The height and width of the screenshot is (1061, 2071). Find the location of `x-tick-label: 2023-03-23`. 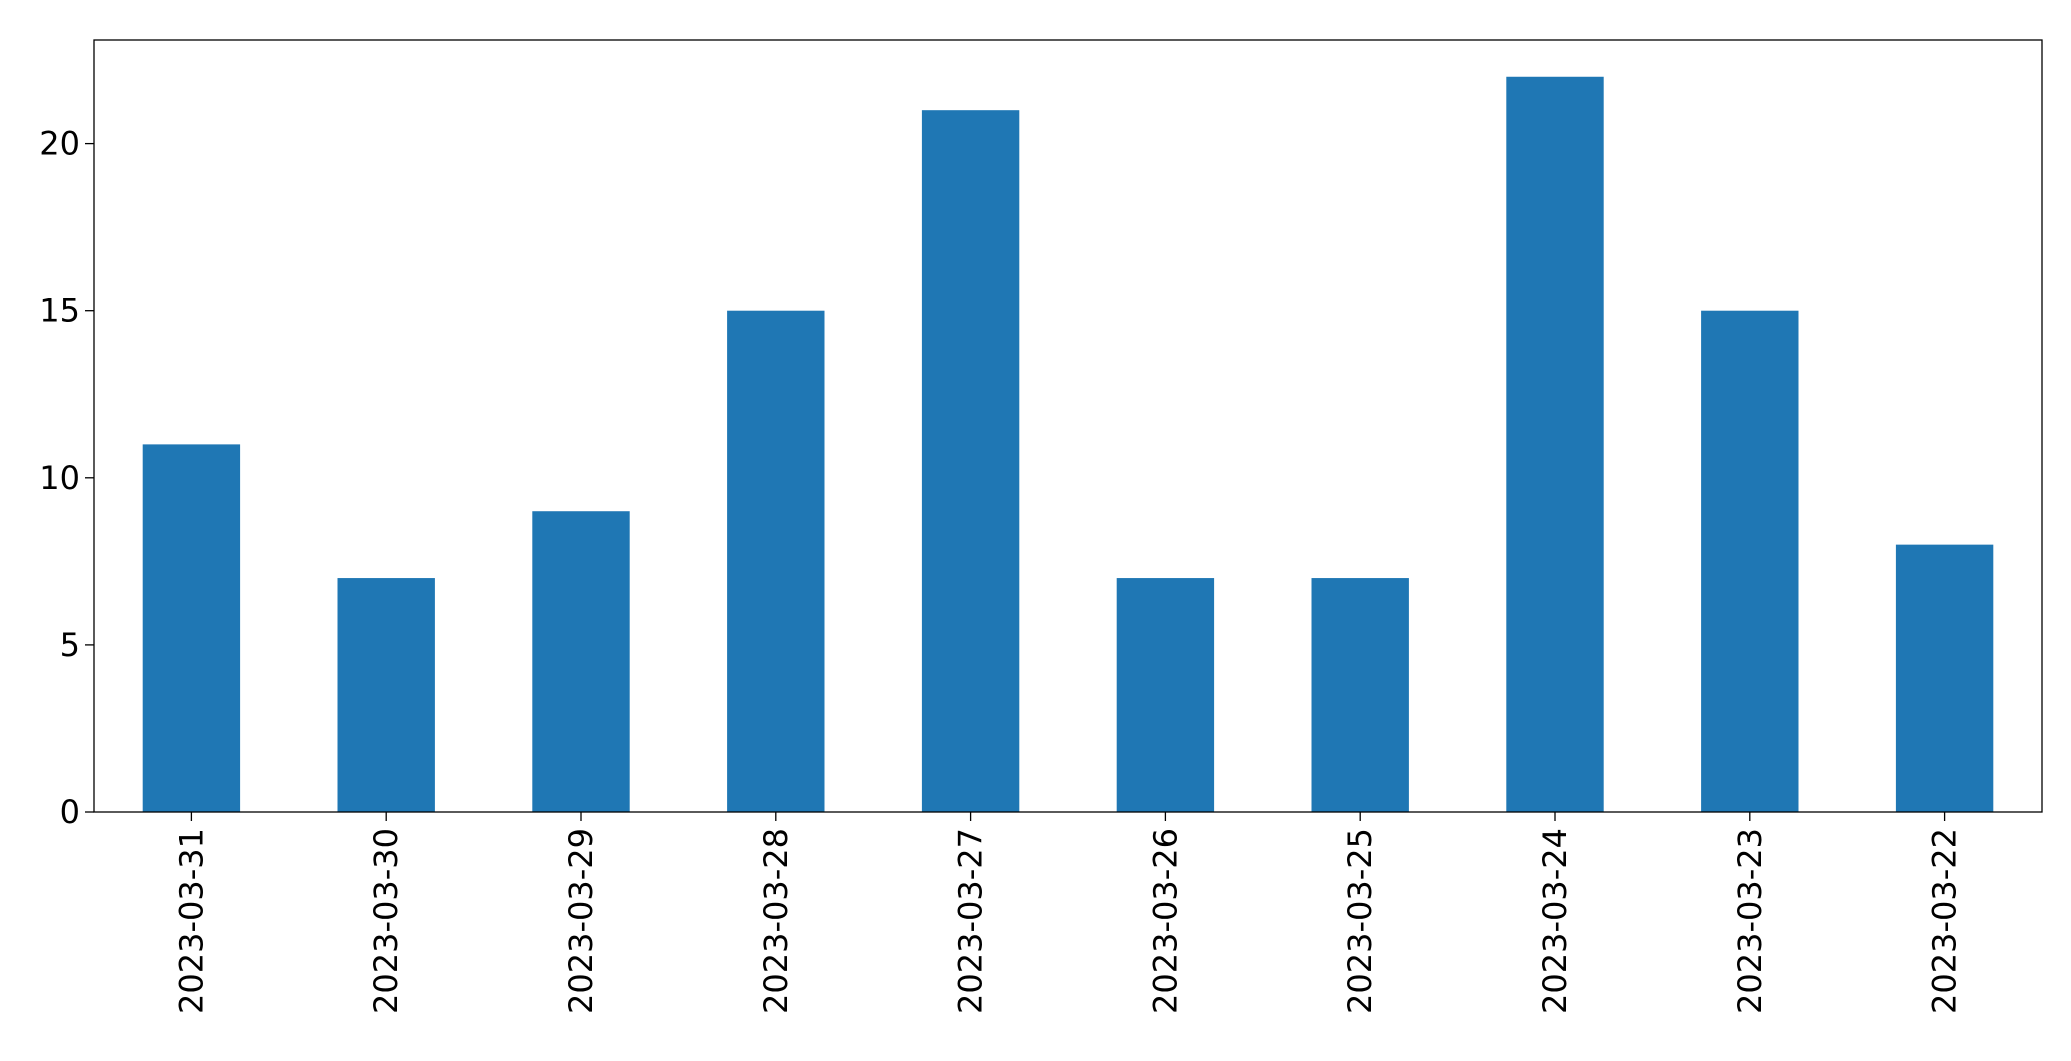

x-tick-label: 2023-03-23 is located at coordinates (1750, 921).